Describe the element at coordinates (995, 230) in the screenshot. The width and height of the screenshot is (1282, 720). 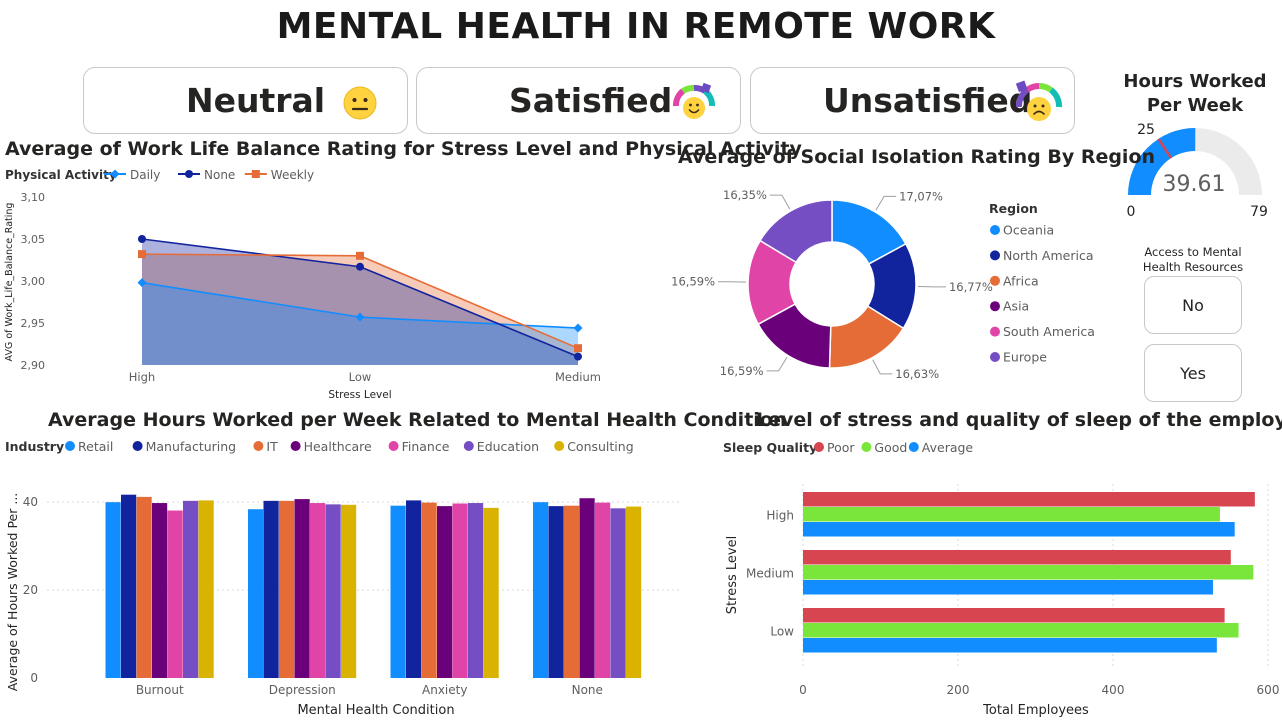
I see `legend-dot-oceania` at that location.